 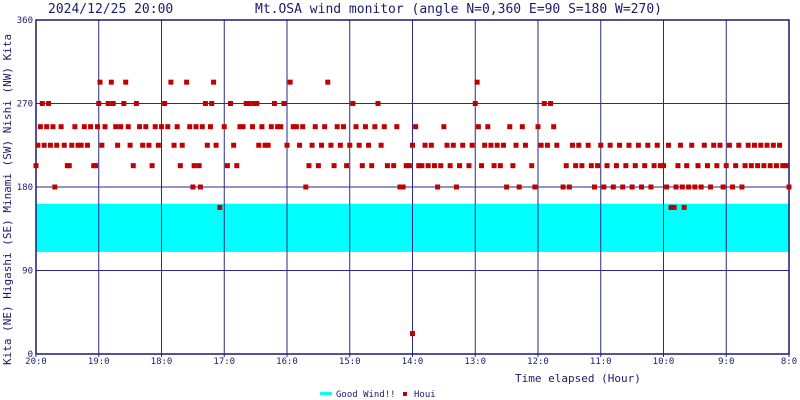 I want to click on x-tick-label: 9:0, so click(x=726, y=362).